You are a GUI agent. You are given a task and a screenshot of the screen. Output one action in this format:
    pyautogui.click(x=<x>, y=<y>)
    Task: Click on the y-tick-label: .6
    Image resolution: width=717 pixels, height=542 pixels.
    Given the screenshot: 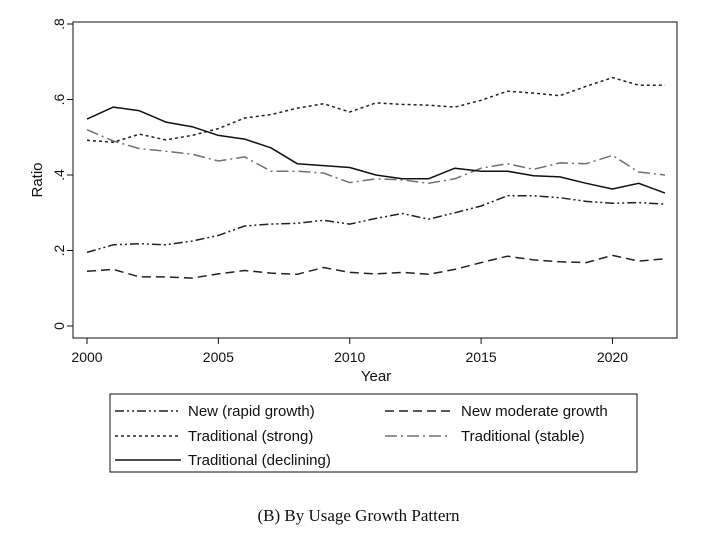 What is the action you would take?
    pyautogui.click(x=59, y=99)
    